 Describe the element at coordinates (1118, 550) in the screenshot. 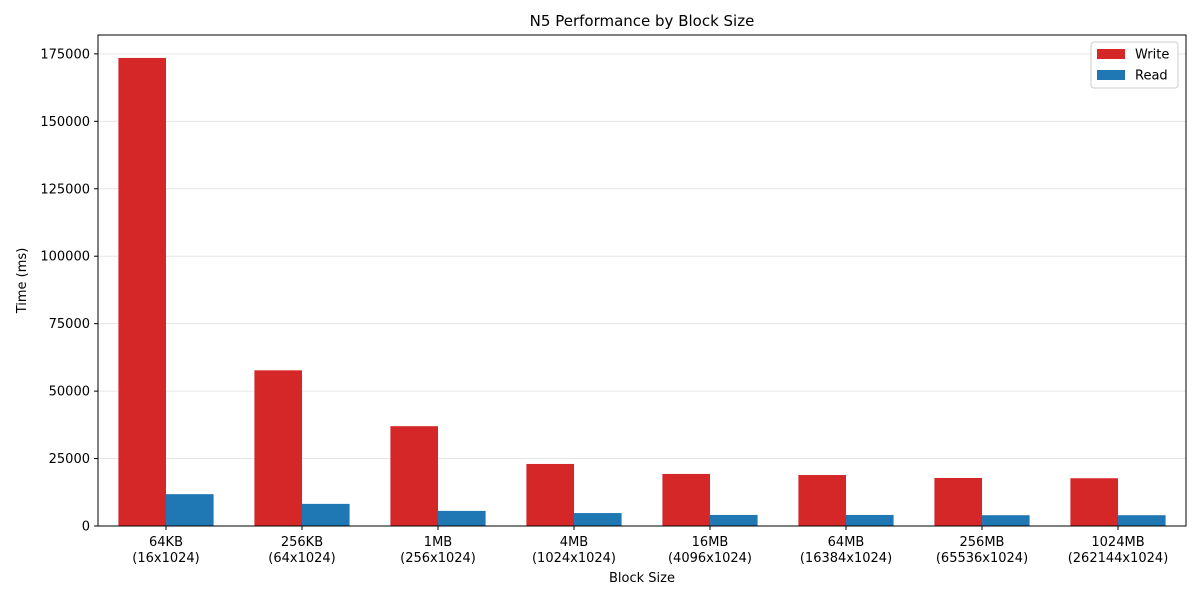

I see `x-tick-label: 1024MB (262144x1024)` at that location.